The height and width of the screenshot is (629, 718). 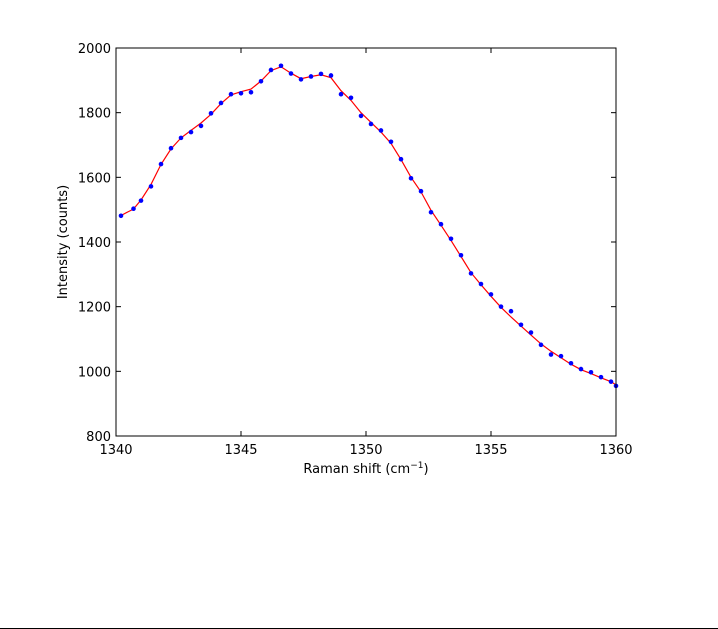 I want to click on y-tick-label: 1200, so click(x=94, y=308).